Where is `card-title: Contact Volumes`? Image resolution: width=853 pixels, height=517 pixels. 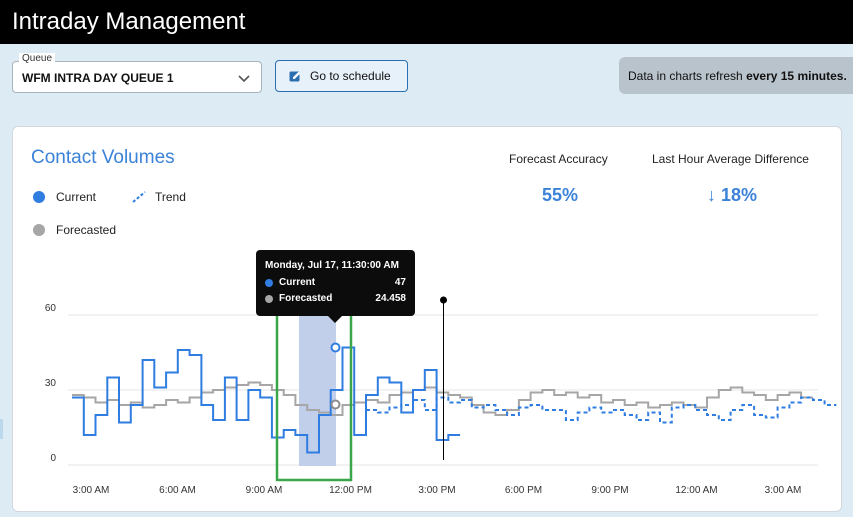 card-title: Contact Volumes is located at coordinates (103, 157).